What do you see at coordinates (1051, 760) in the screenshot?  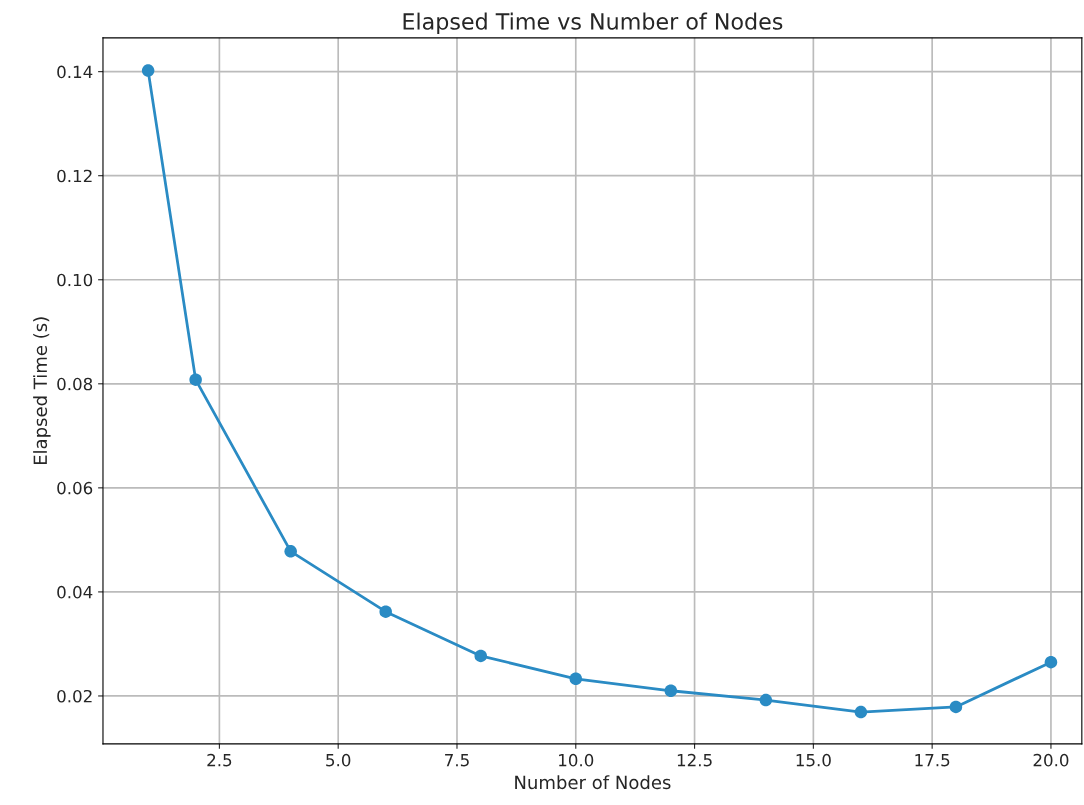 I see `x-tick-label: 20.0` at bounding box center [1051, 760].